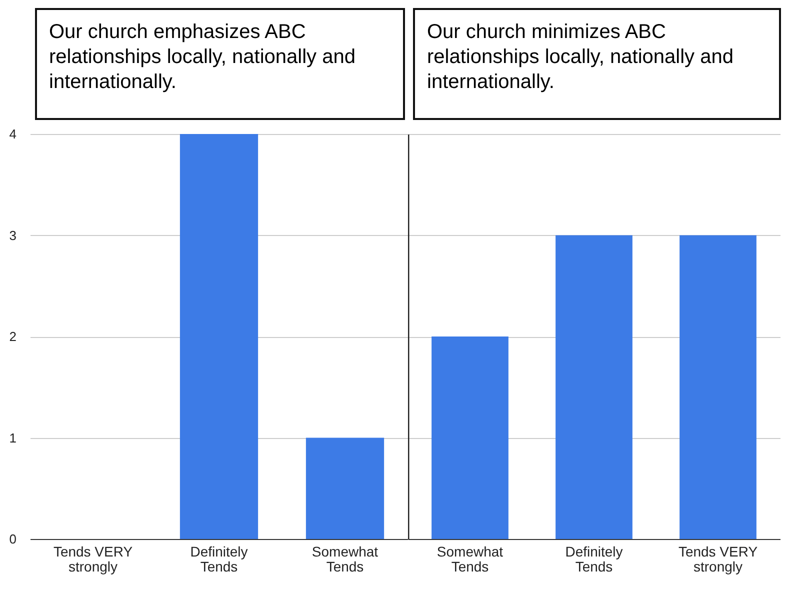 This screenshot has height=609, width=787. I want to click on chart-title: Our church minimizes ABC relationships locally, nationally and internationally., so click(597, 64).